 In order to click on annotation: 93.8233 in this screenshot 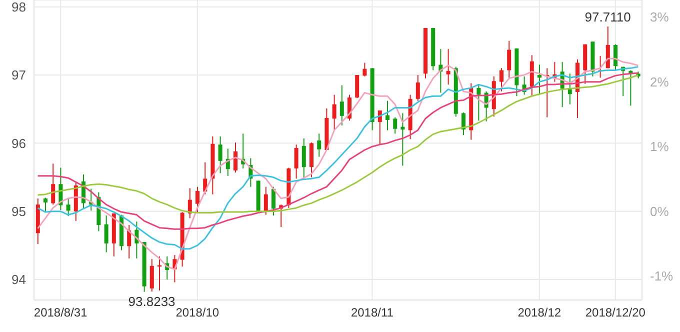, I will do `click(152, 301)`.